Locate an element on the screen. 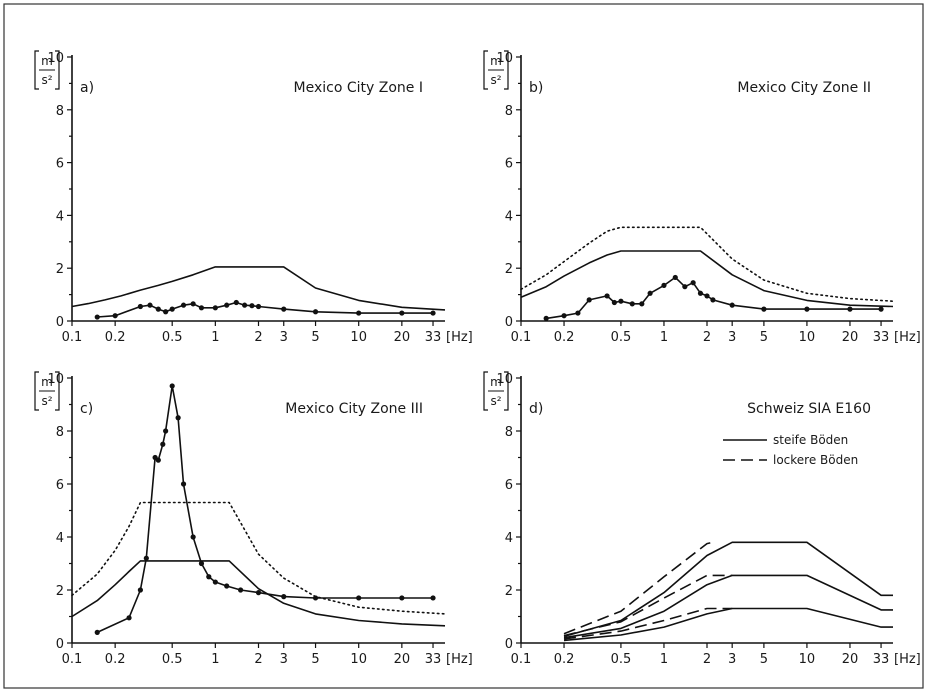  x-tick-label: 5 is located at coordinates (315, 337).